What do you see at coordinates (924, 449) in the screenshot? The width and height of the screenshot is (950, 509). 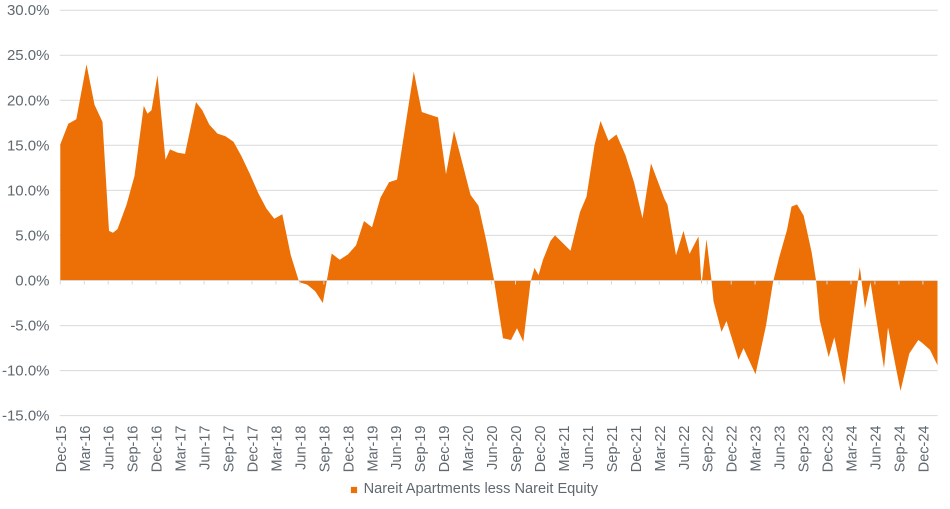 I see `svg-text: Dec-24` at bounding box center [924, 449].